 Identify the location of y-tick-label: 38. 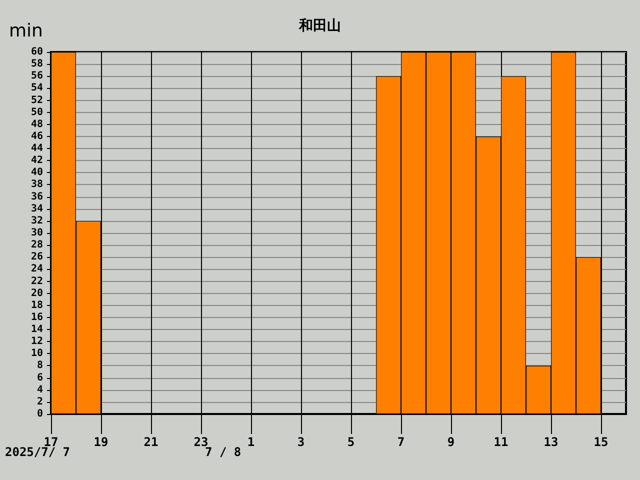
(36, 184).